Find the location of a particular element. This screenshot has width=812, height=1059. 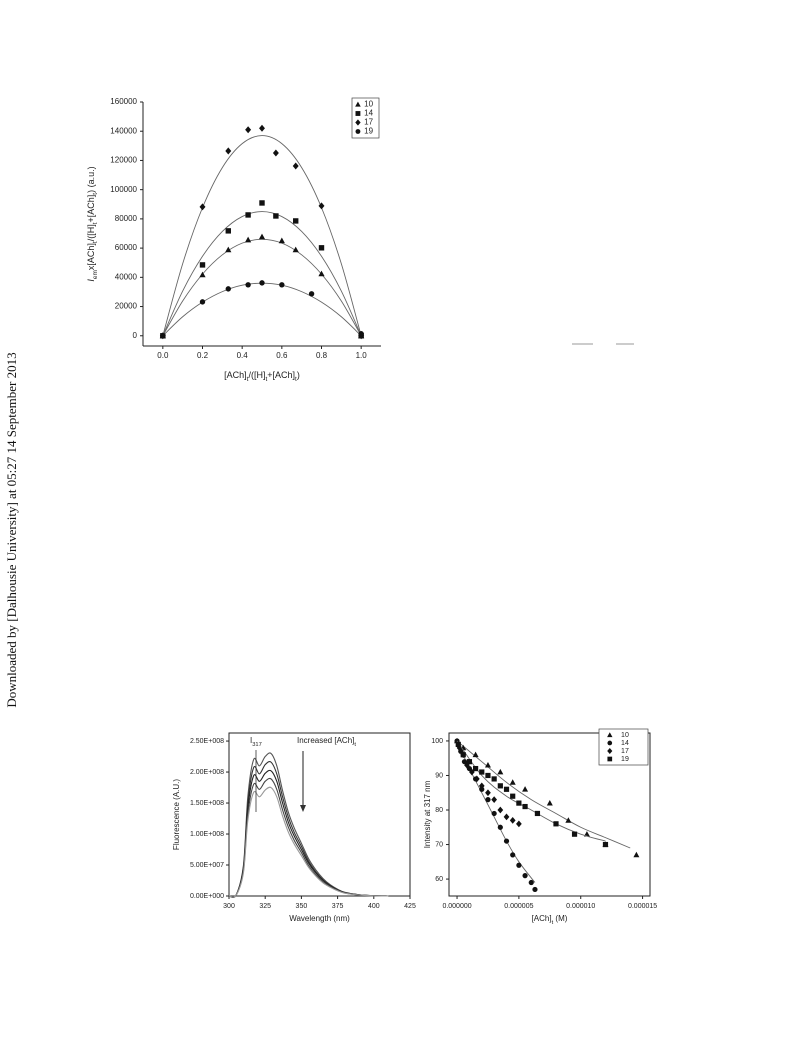

x-axis-label: [ACh]t/([H]t+[ACh]t) is located at coordinates (262, 376).